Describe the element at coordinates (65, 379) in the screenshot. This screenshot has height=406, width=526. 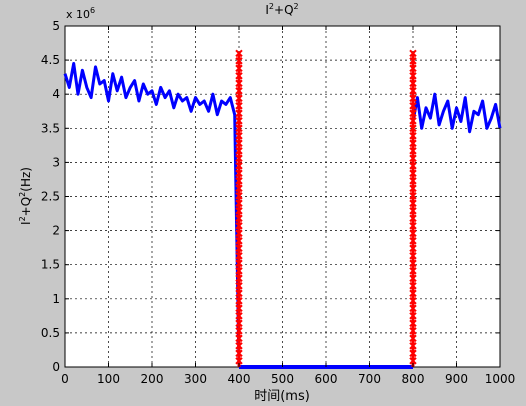
I see `x-tick-label: 0` at that location.